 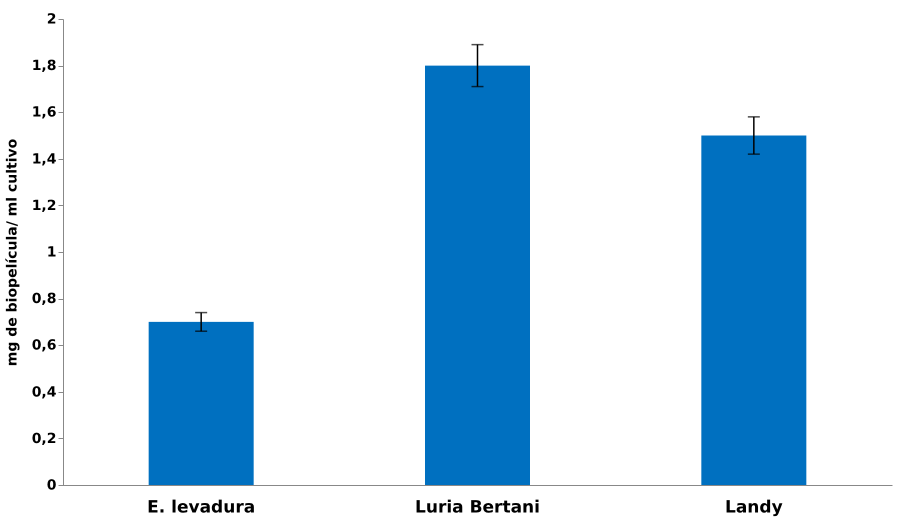 I want to click on x-tick-label: E. levadura, so click(x=201, y=508).